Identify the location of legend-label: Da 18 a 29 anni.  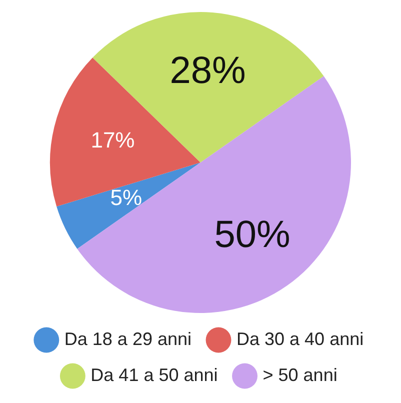
(128, 338).